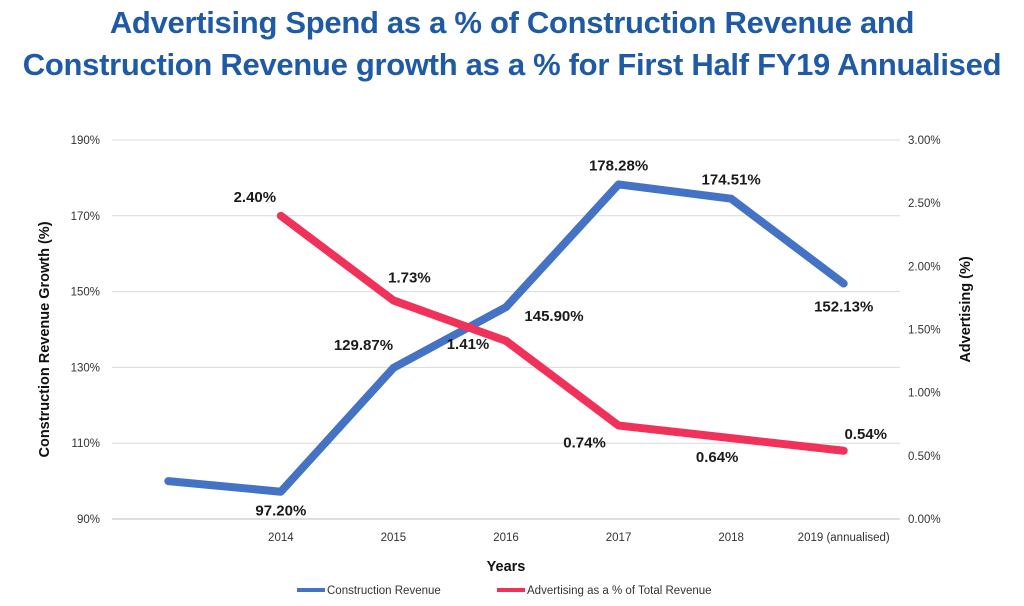 The width and height of the screenshot is (1024, 606). What do you see at coordinates (255, 197) in the screenshot?
I see `data-label: 2.40%` at bounding box center [255, 197].